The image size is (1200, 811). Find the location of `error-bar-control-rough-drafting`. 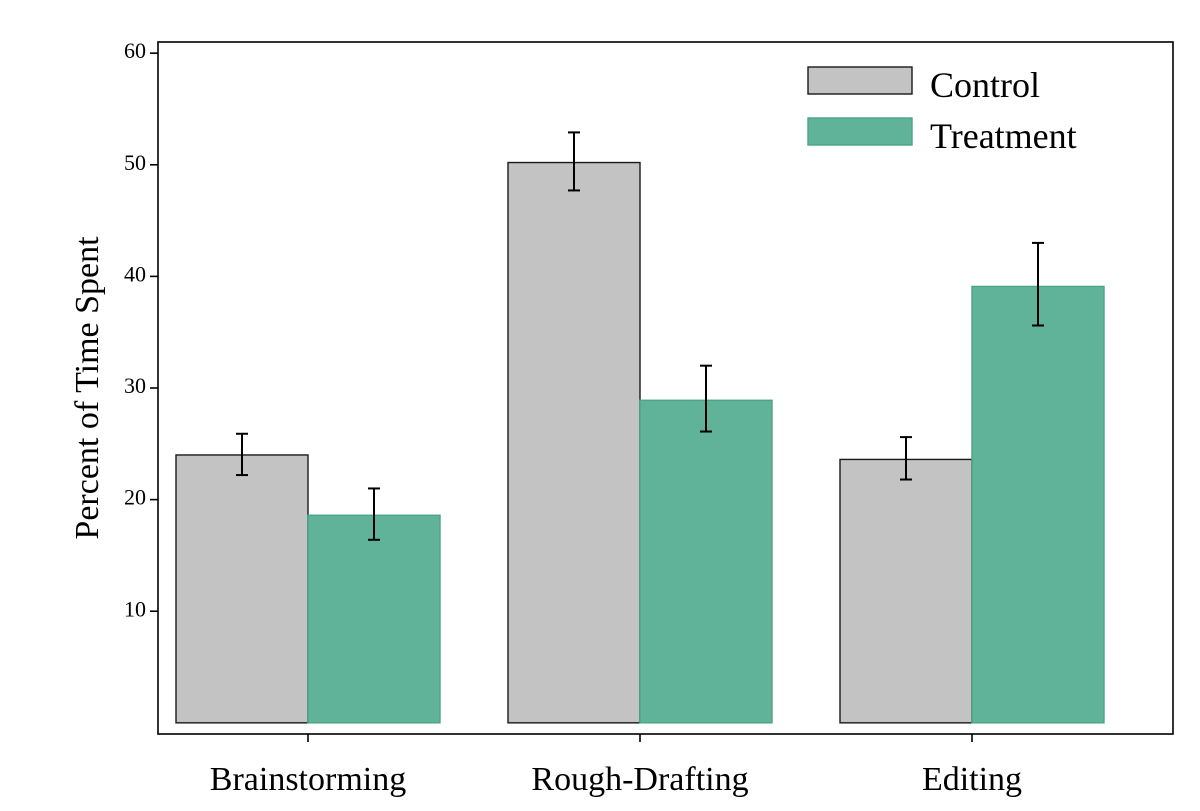

error-bar-control-rough-drafting is located at coordinates (574, 161).